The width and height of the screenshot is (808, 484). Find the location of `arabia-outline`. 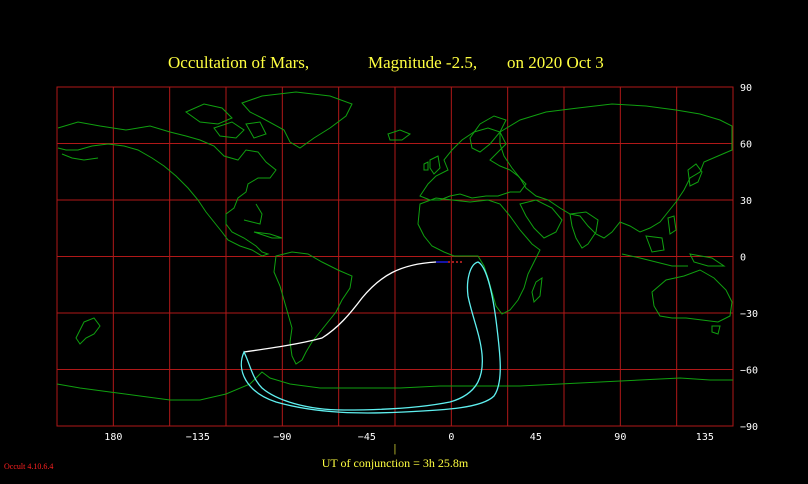

arabia-outline is located at coordinates (541, 219).